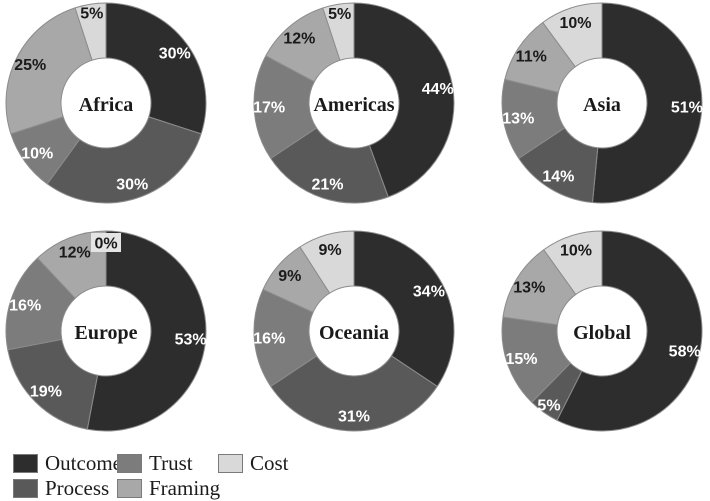  Describe the element at coordinates (521, 359) in the screenshot. I see `slice-label-trust: 15%` at that location.